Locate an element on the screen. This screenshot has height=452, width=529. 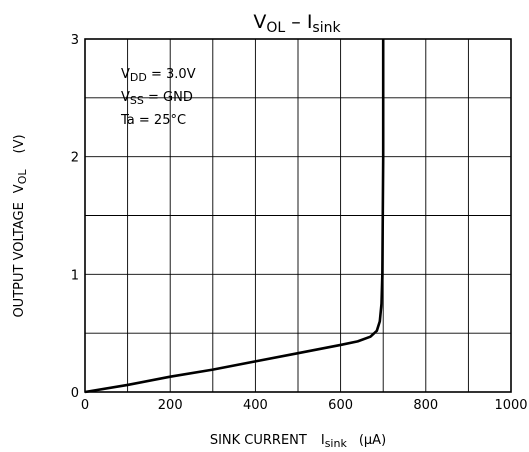
chart-title: VOL – Isink is located at coordinates (297, 23).